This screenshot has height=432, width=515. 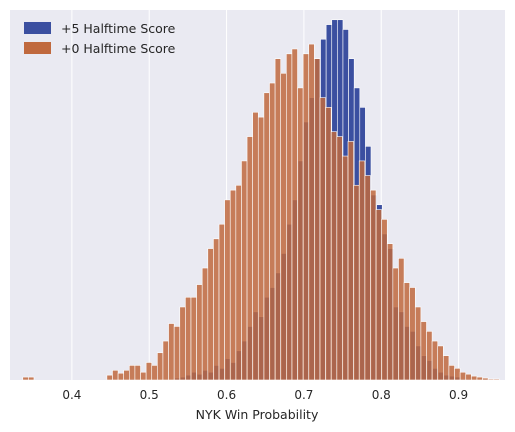 I want to click on x-tick-label: 0.4, so click(x=71, y=395).